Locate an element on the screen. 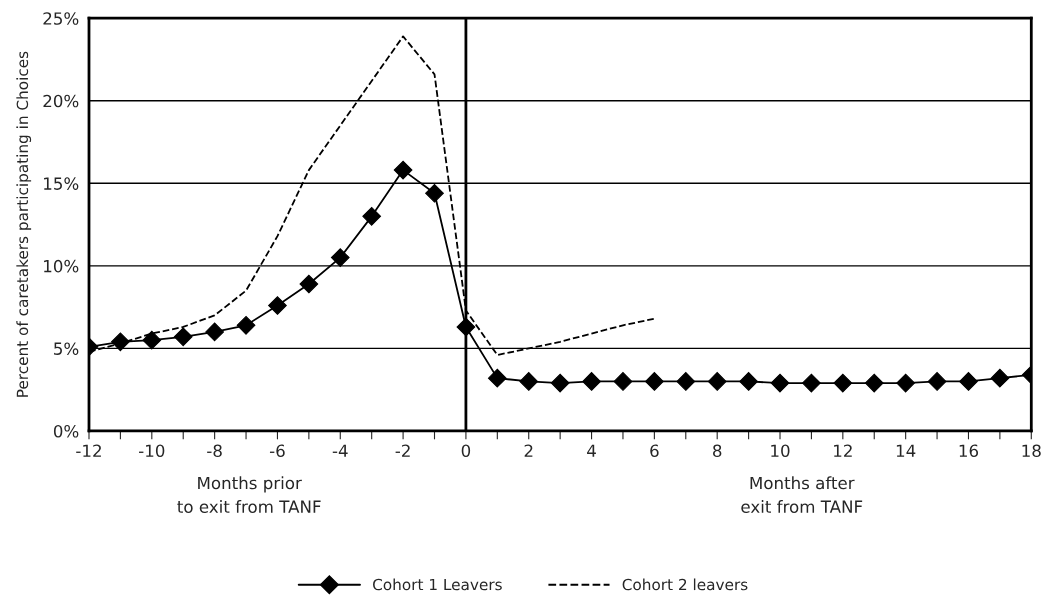 The image size is (1047, 607). x-tick-label: 0 is located at coordinates (466, 451).